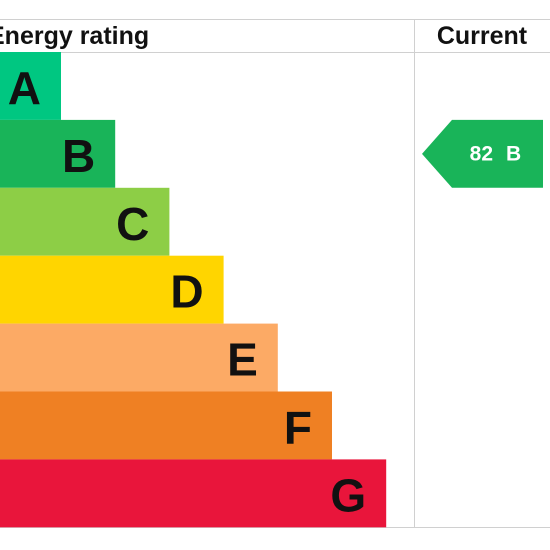 The height and width of the screenshot is (550, 550). I want to click on band-letter: B, so click(78, 156).